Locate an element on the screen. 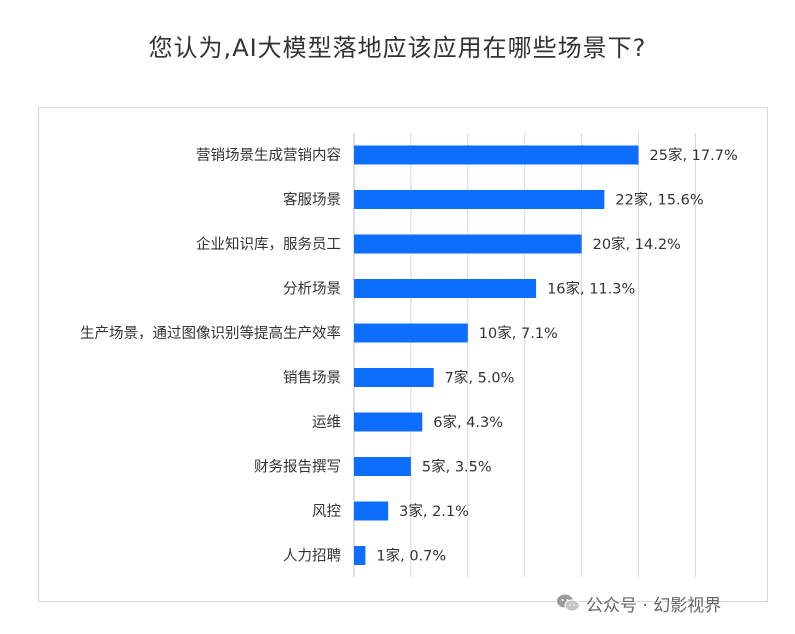 The image size is (795, 634). data-label: 20家, 14.2% is located at coordinates (637, 244).